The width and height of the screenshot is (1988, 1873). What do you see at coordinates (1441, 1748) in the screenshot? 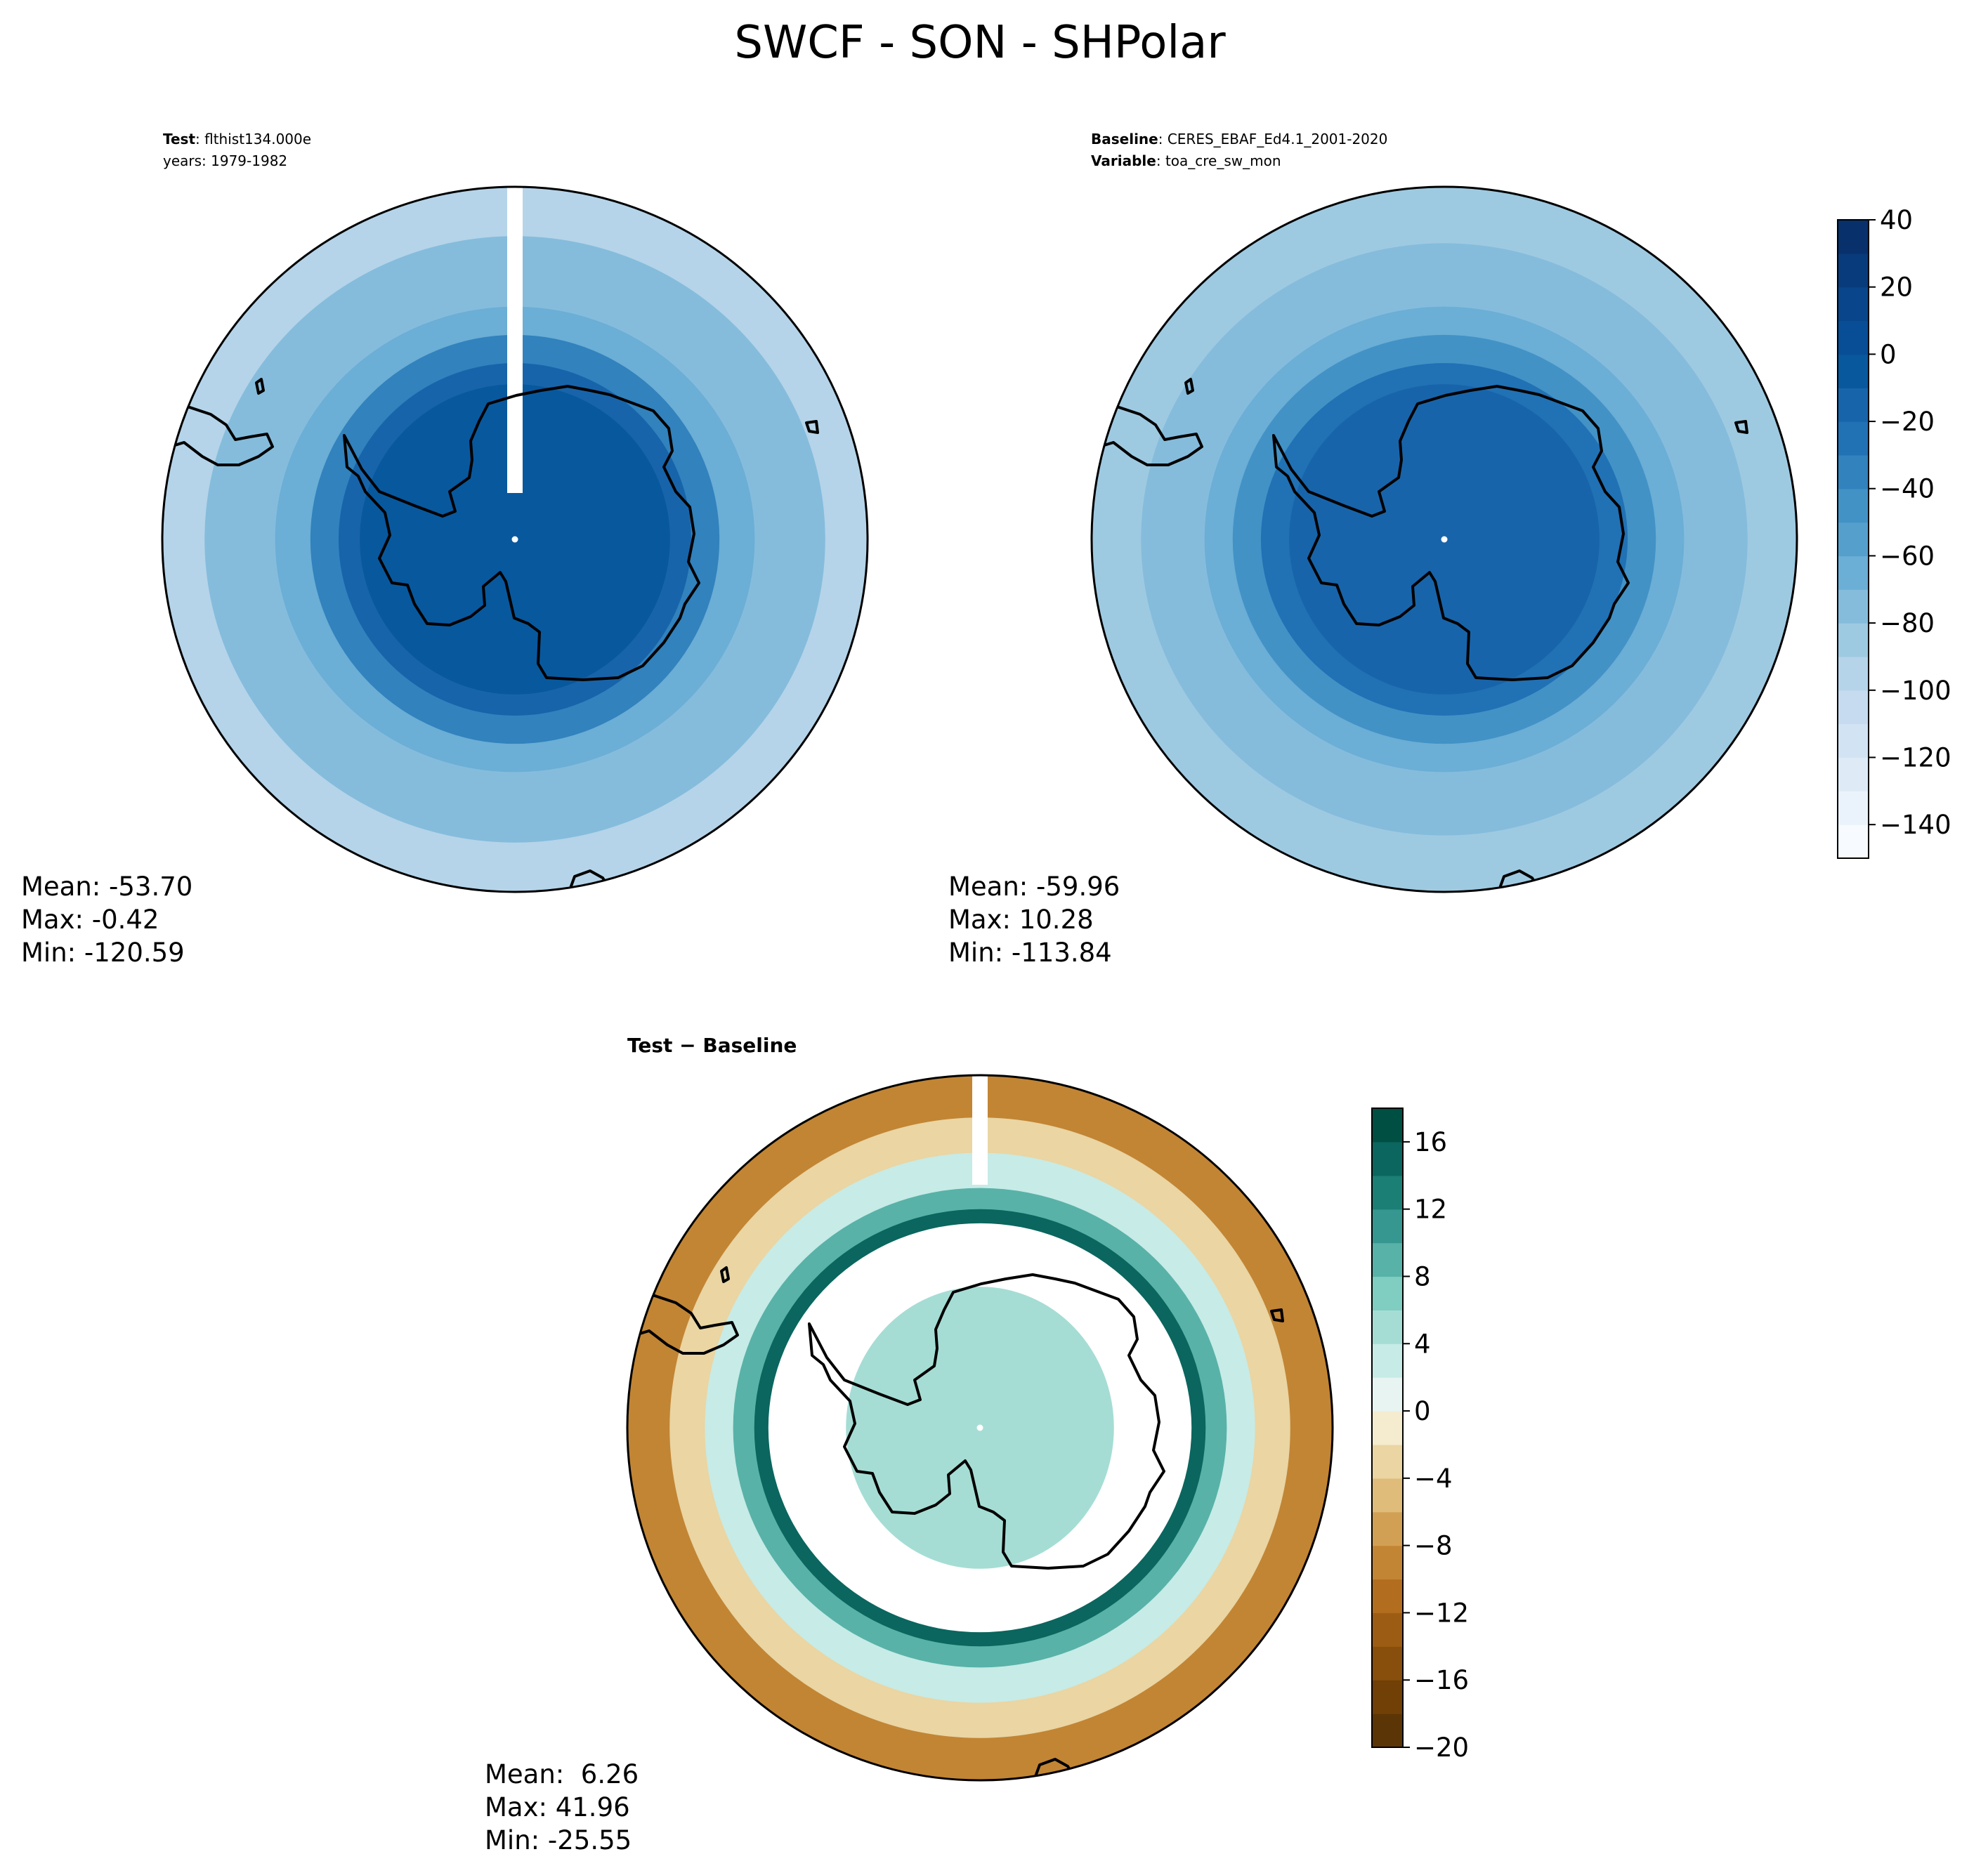
I see `difference-colorbar-tick-label: −20` at bounding box center [1441, 1748].